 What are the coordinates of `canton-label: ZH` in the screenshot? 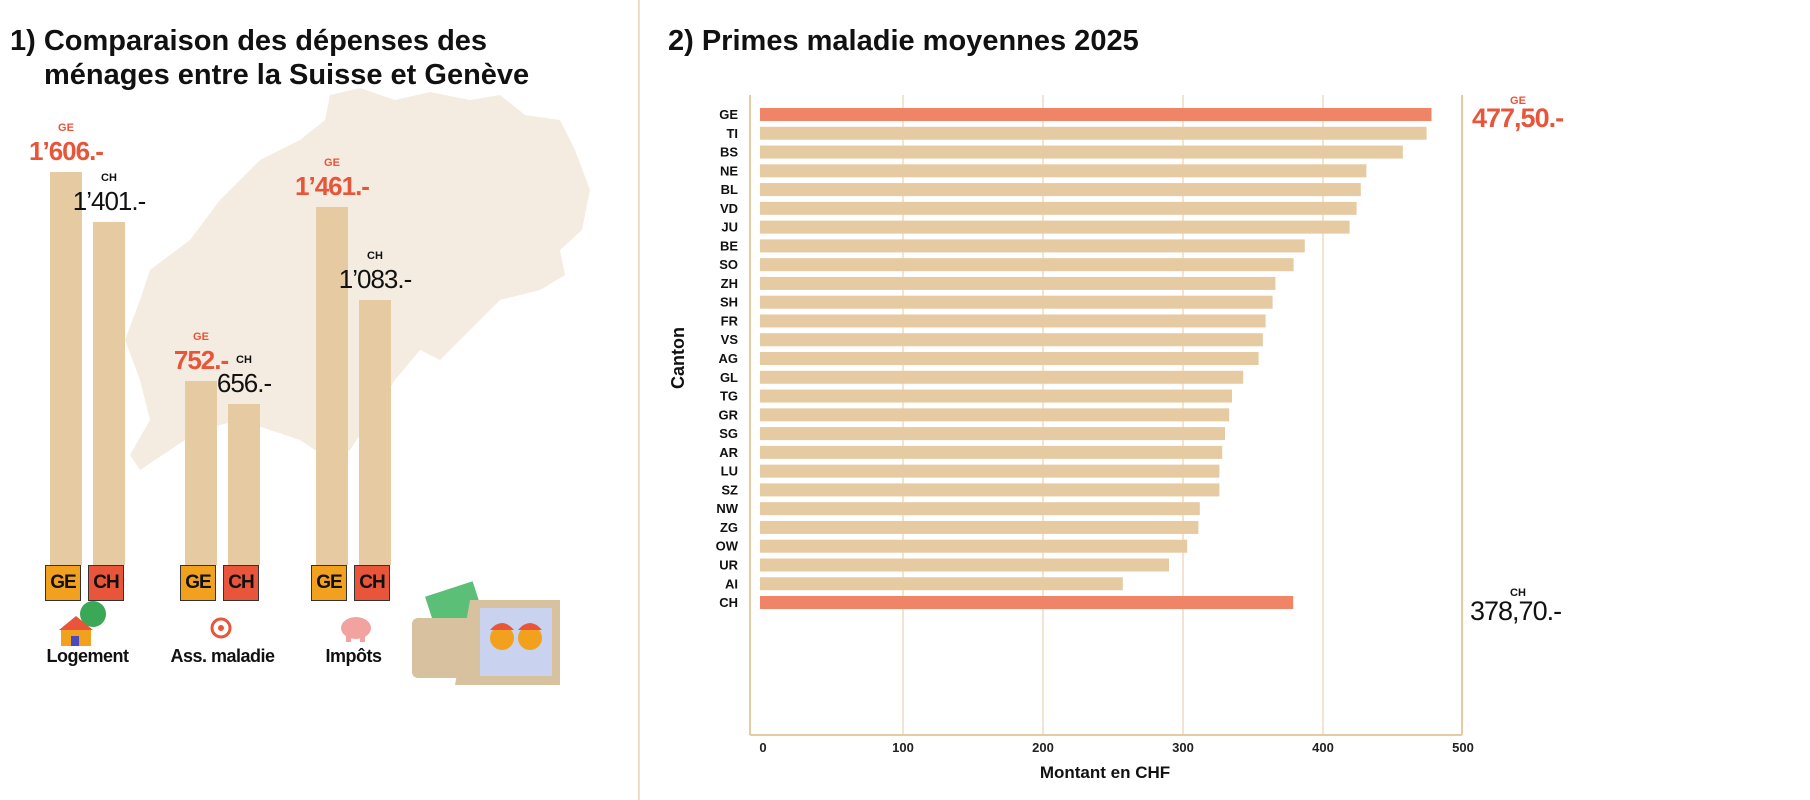 It's located at (729, 283).